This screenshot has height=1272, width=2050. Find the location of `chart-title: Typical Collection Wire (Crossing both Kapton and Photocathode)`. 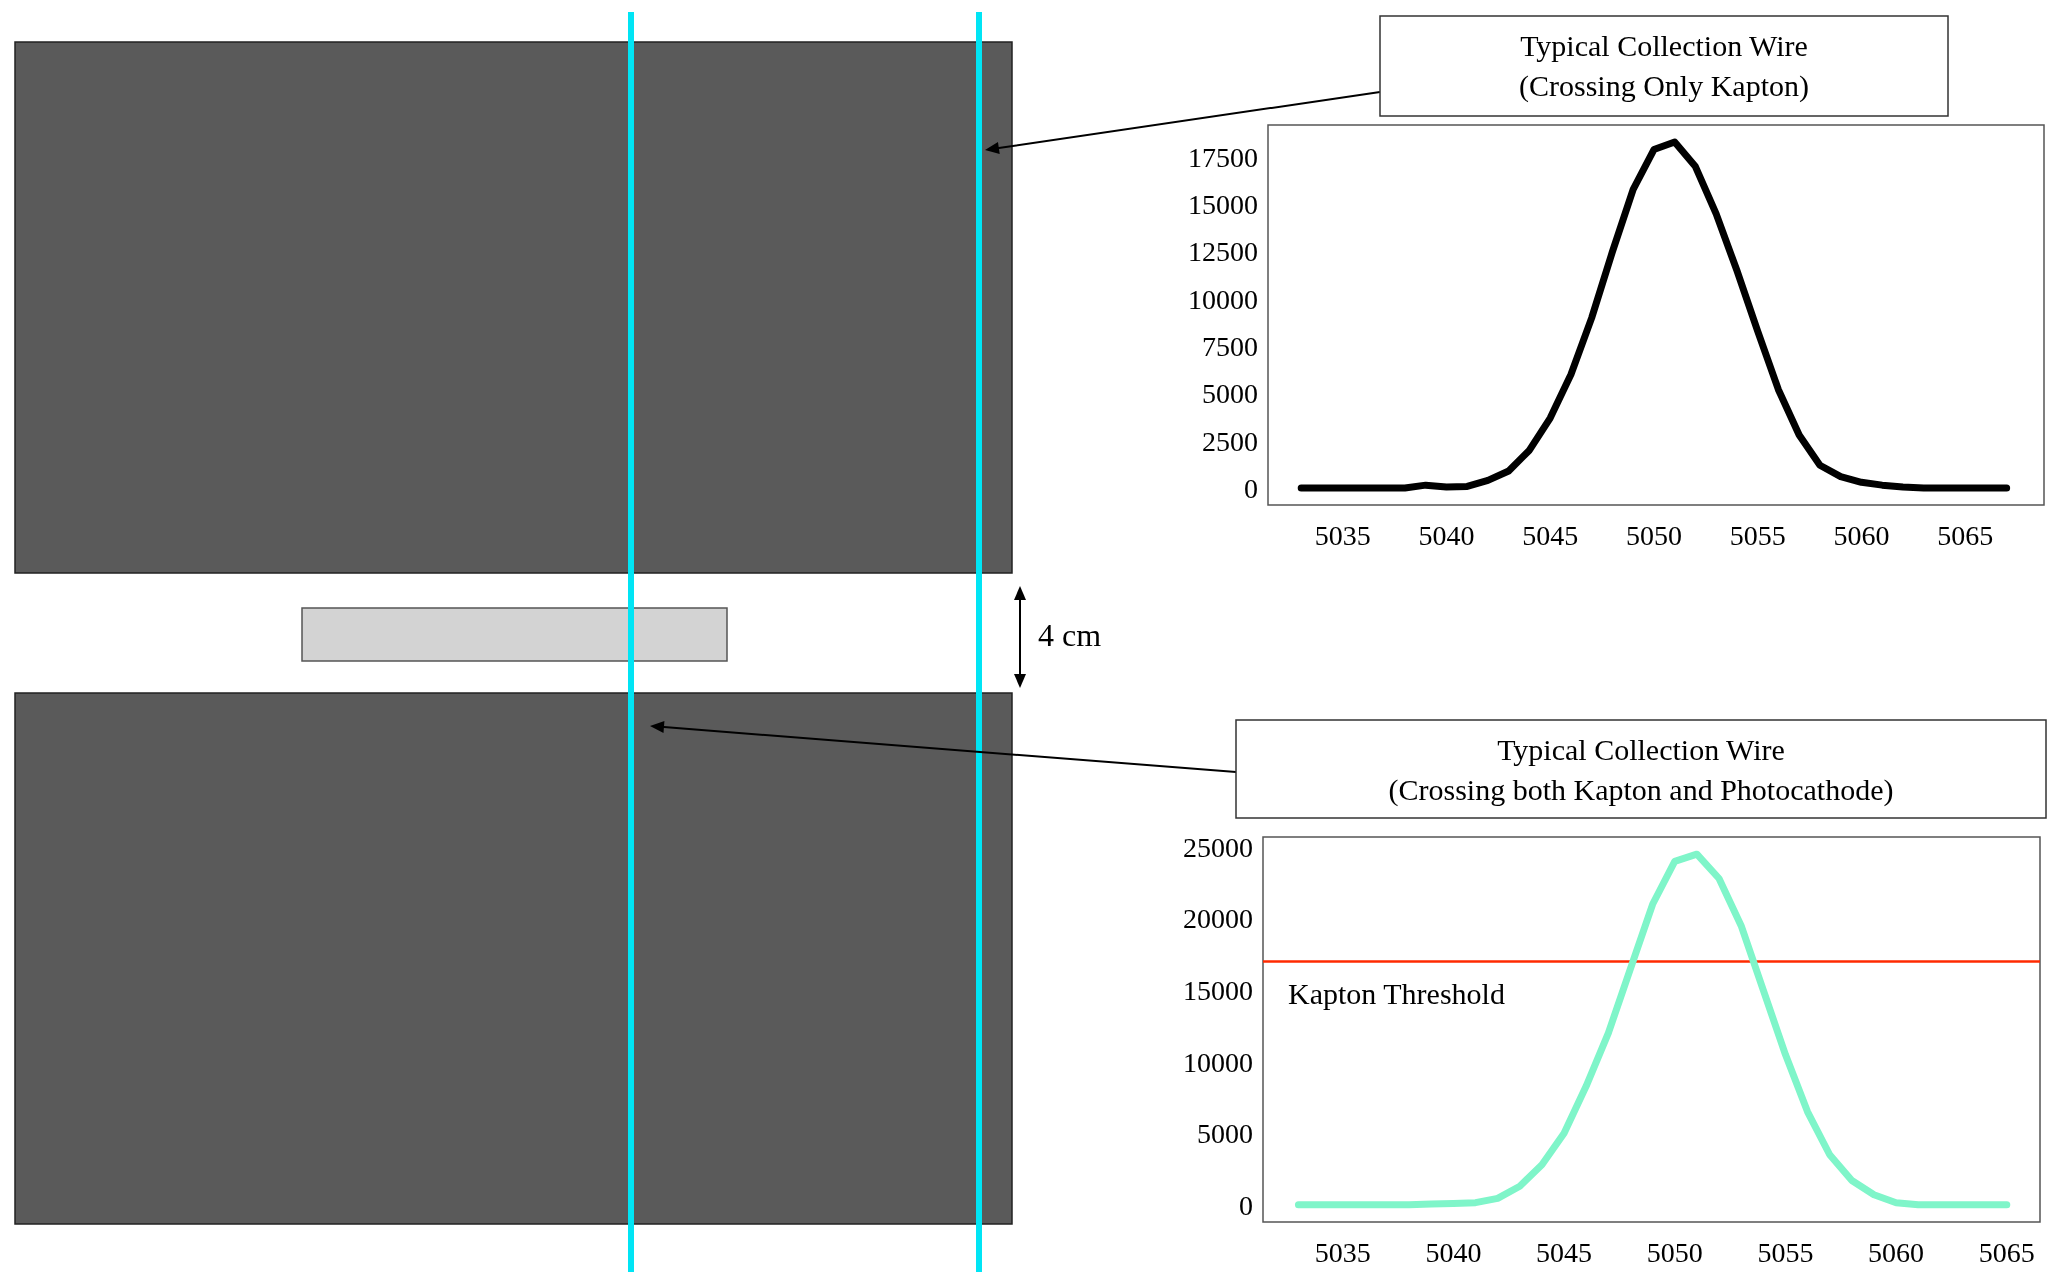

chart-title: Typical Collection Wire (Crossing both Kapton and Photocathode) is located at coordinates (1641, 770).